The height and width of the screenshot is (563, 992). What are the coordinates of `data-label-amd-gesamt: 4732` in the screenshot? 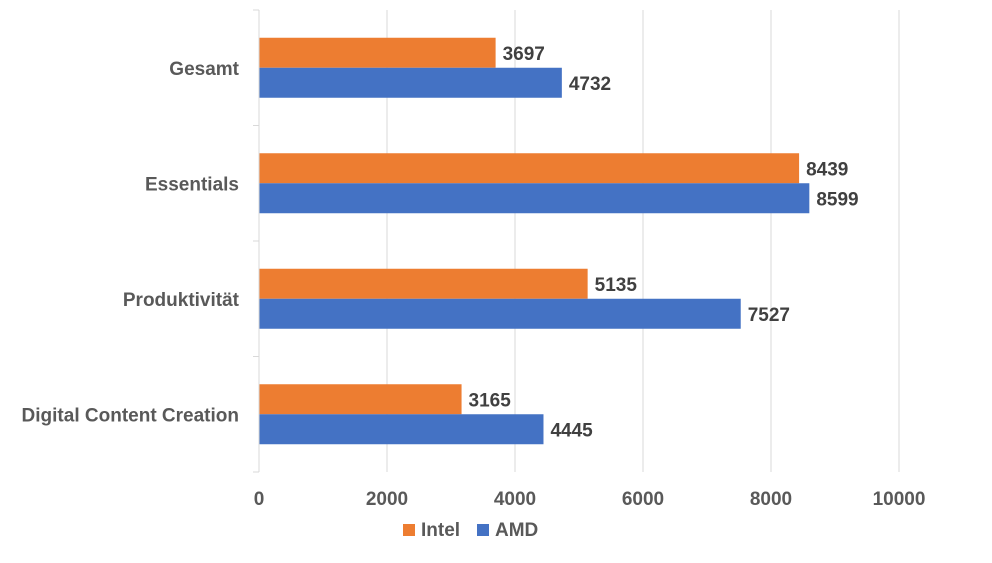 It's located at (590, 84).